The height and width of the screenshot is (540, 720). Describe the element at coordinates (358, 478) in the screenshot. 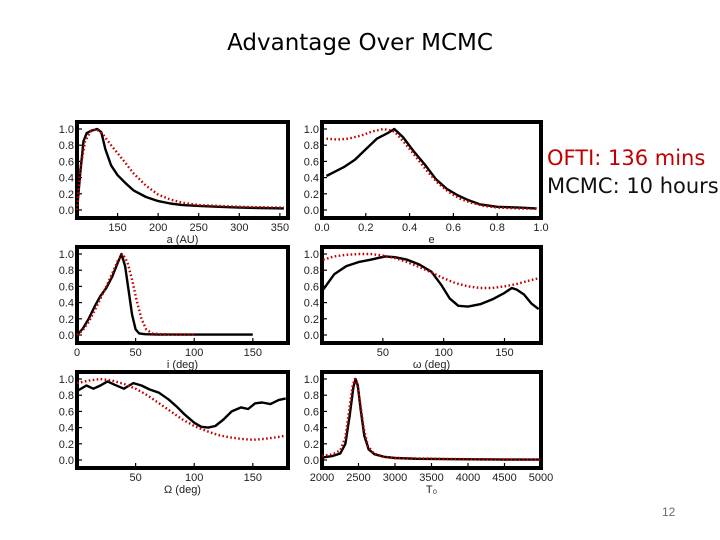

I see `x-tick-label: 2500` at that location.